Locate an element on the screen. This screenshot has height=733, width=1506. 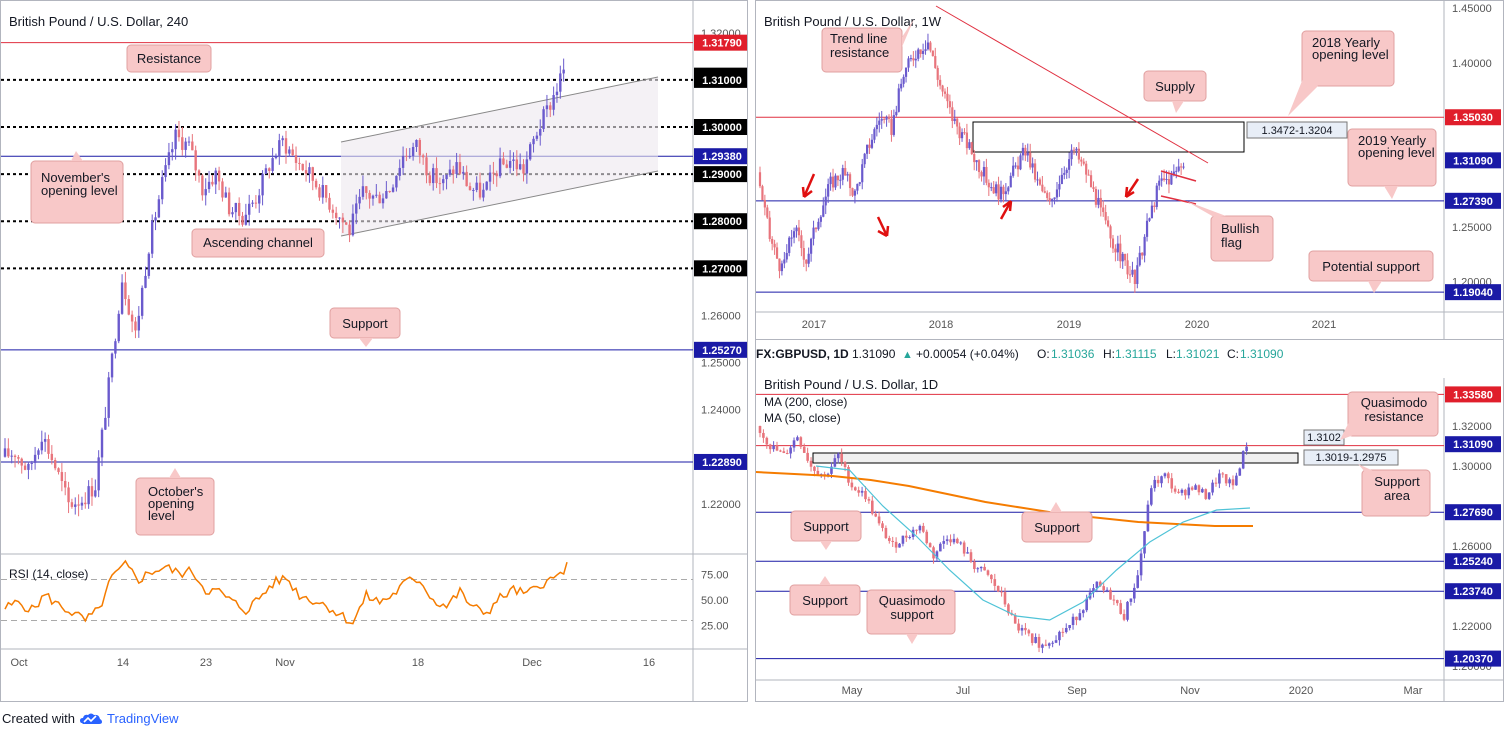
x-tick-label: 18 is located at coordinates (418, 663).